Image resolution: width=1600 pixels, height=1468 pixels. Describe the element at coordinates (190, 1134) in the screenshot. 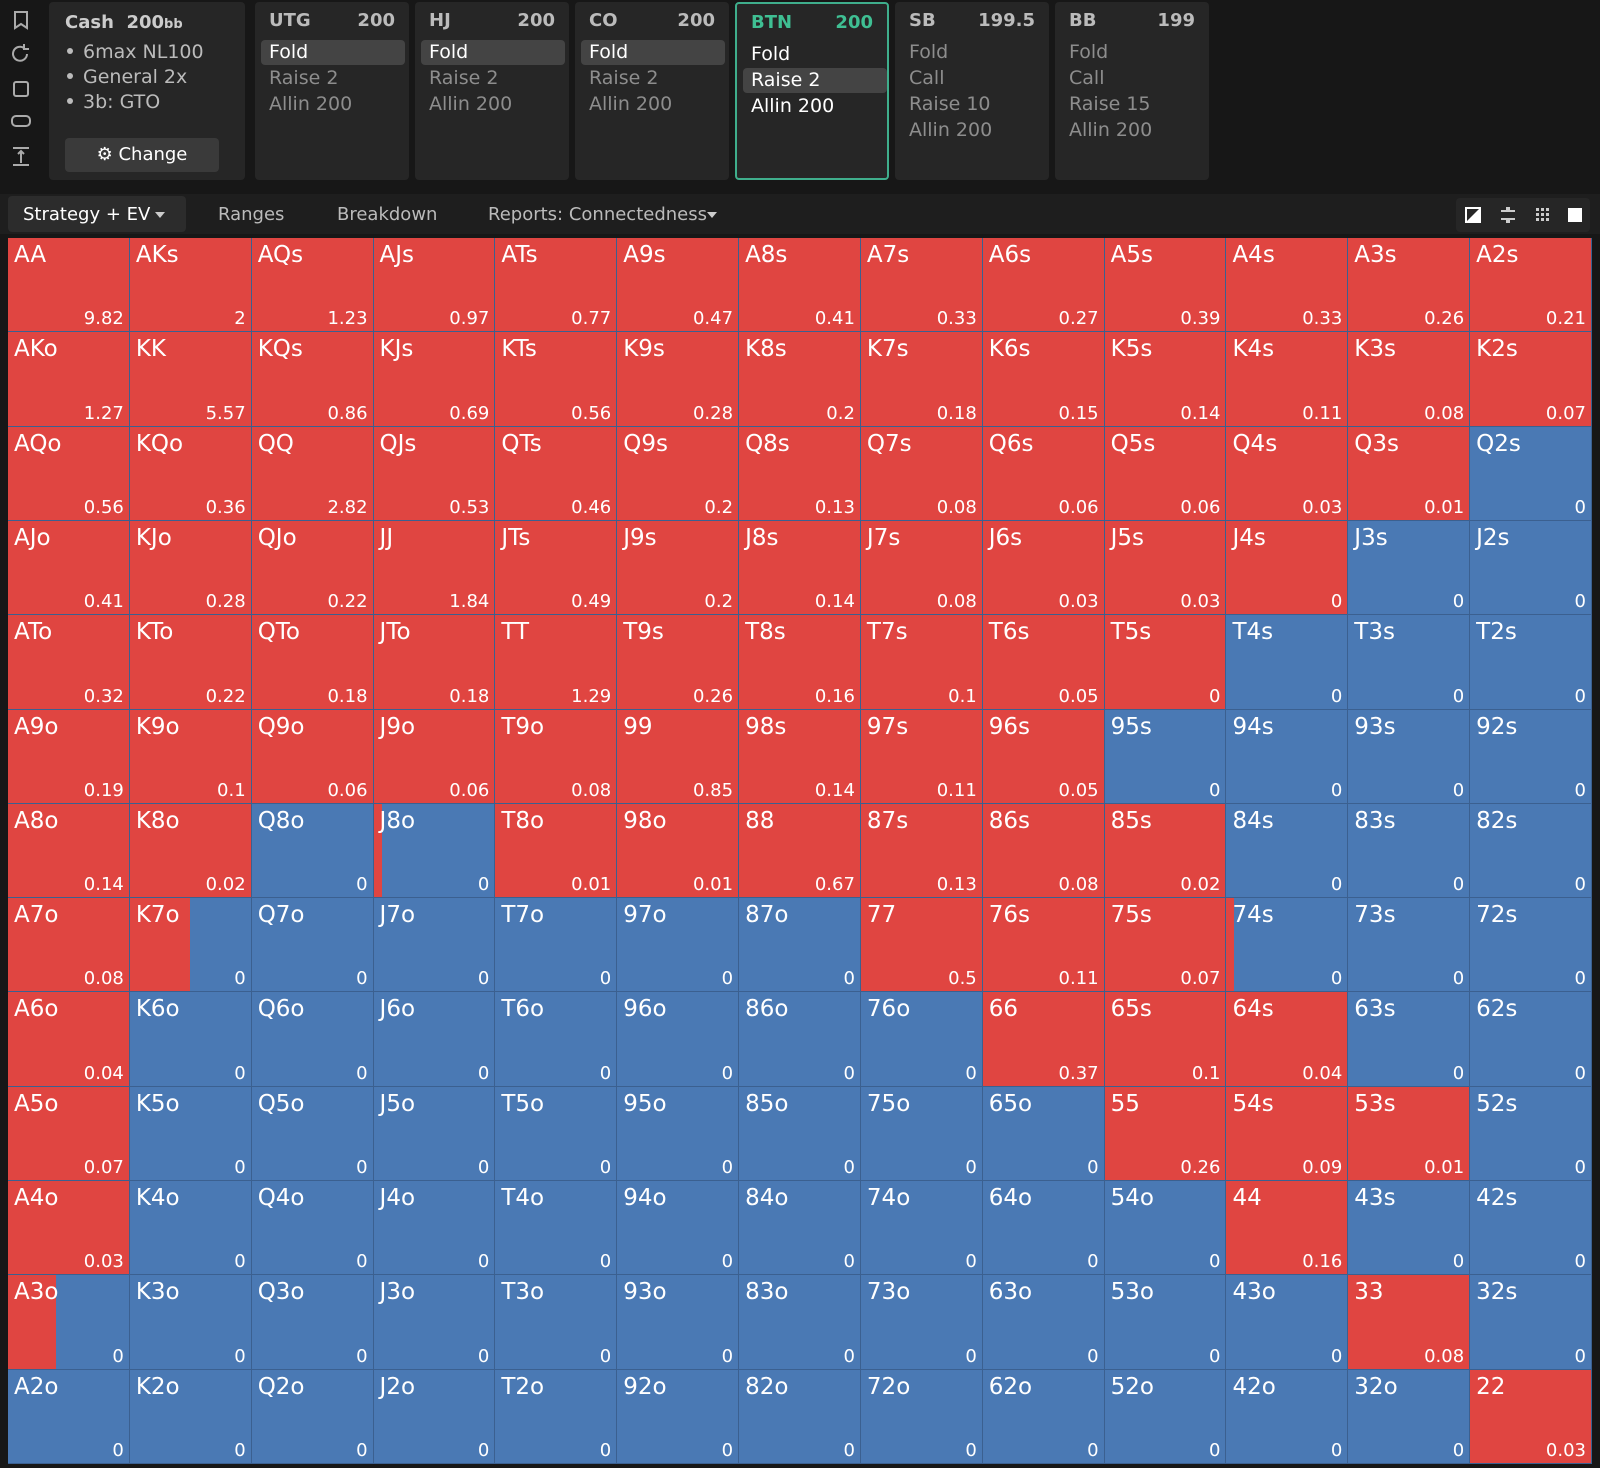

I see `hand-cell: K5o 0` at that location.